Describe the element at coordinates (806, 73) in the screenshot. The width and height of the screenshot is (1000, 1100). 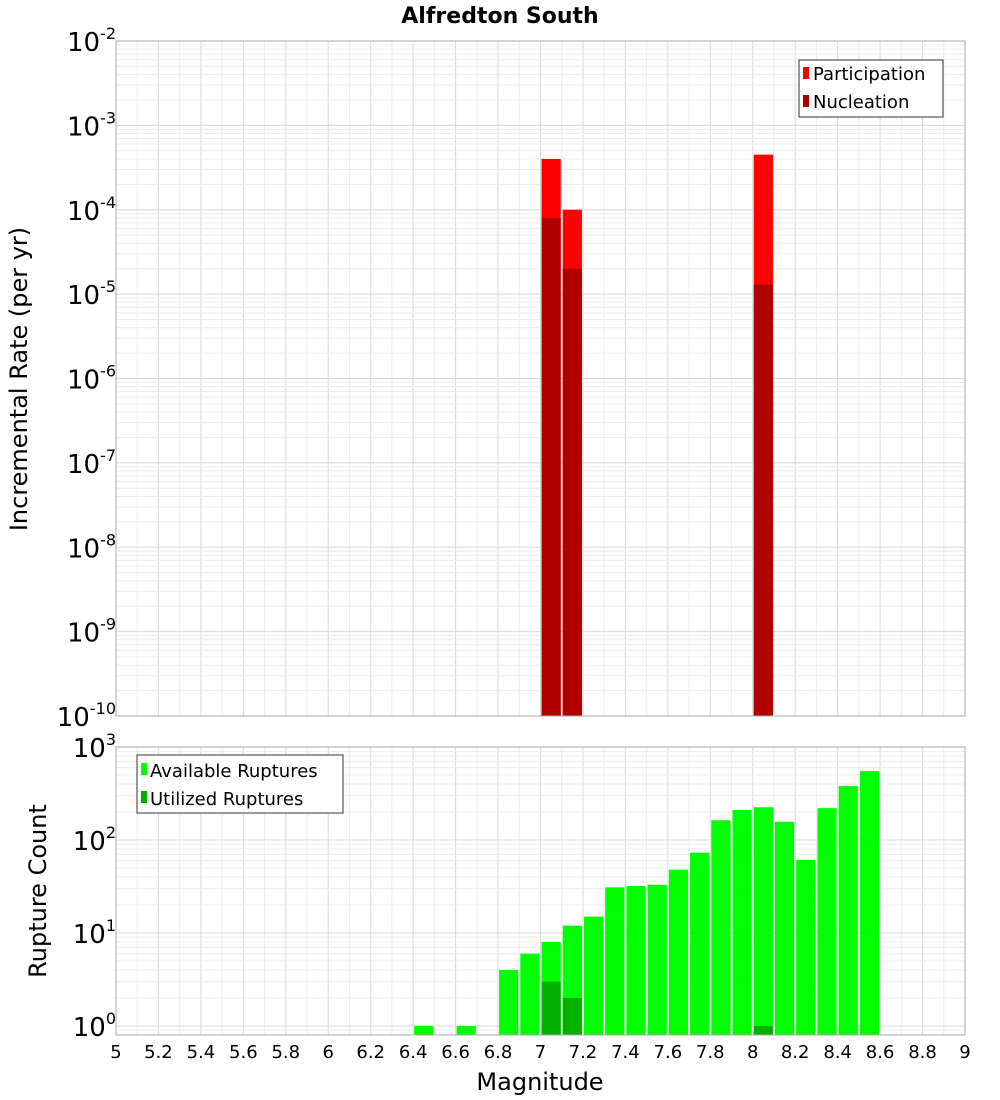
I see `legend-swatch-participation` at that location.